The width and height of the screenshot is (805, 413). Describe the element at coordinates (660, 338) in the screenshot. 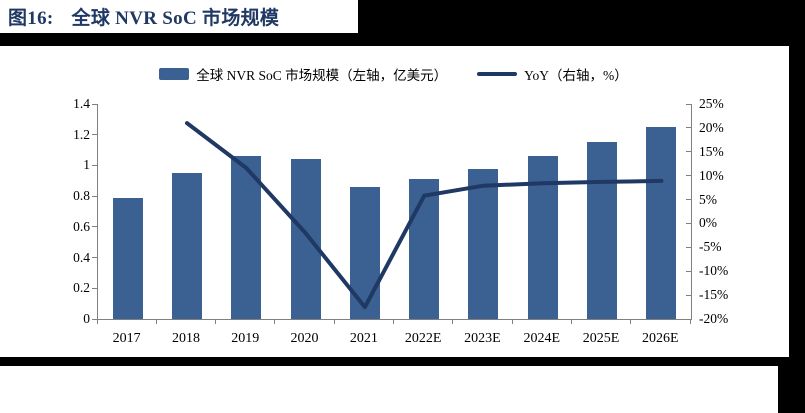

I see `x-axis-category-label: 2026E` at that location.